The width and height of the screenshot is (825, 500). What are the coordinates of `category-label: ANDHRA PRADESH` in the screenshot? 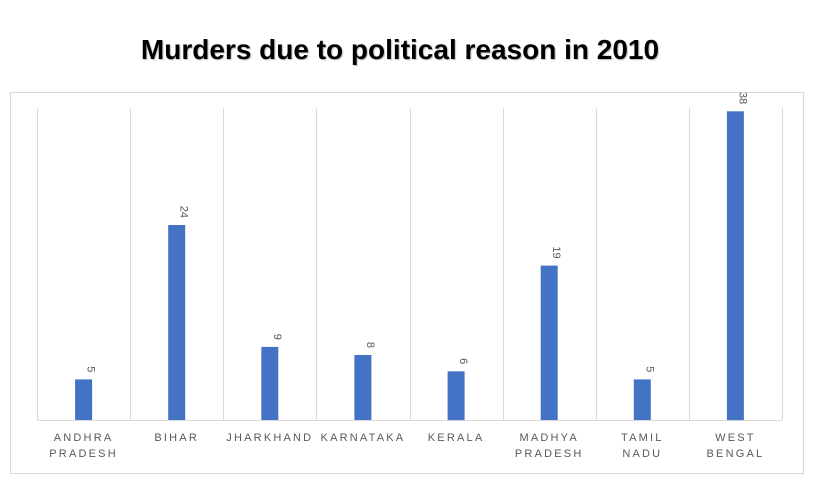 It's located at (83, 446).